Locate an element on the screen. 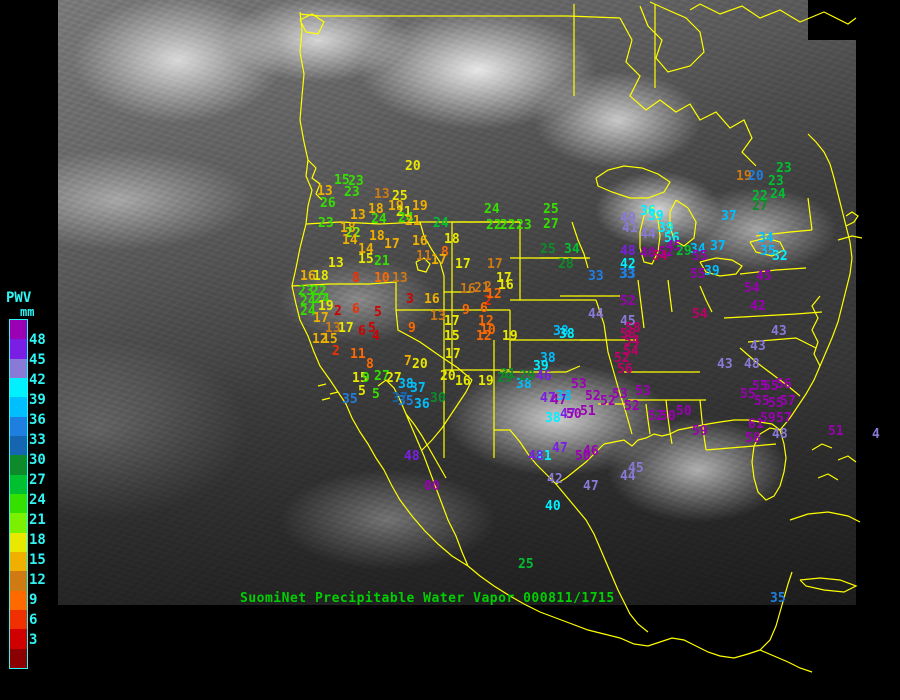 The image size is (900, 700). state-border-al-ga is located at coordinates (703, 425).